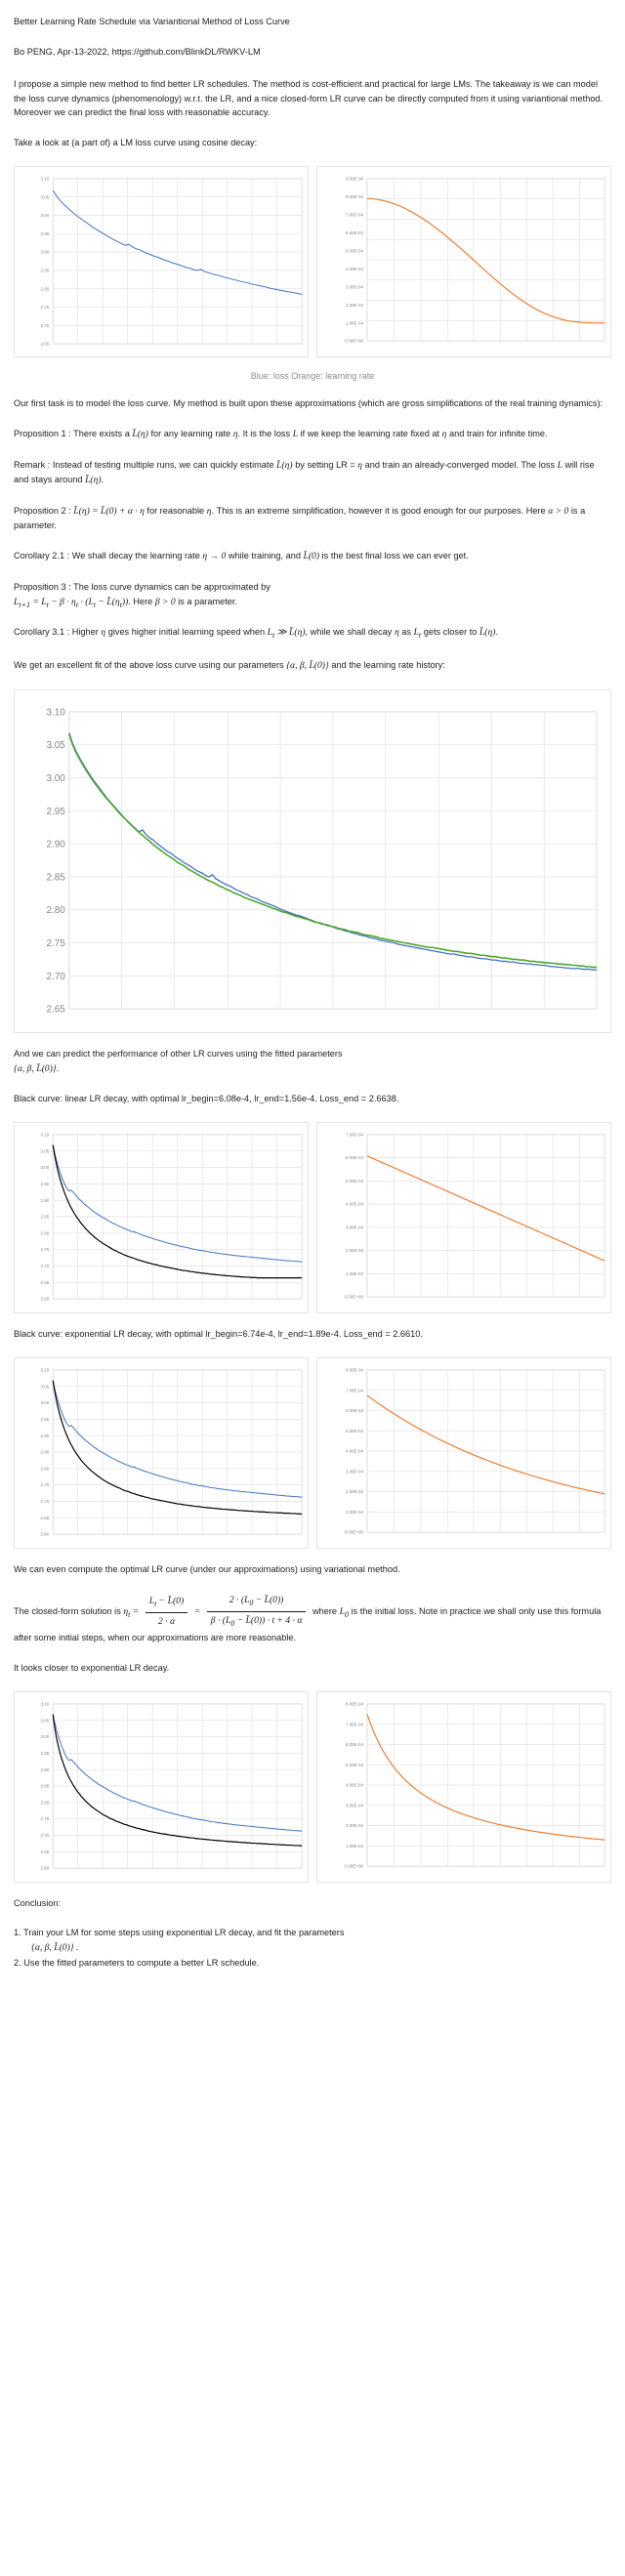 Image resolution: width=625 pixels, height=2576 pixels. I want to click on cor21-math-lbar0: L̄(0), so click(311, 556).